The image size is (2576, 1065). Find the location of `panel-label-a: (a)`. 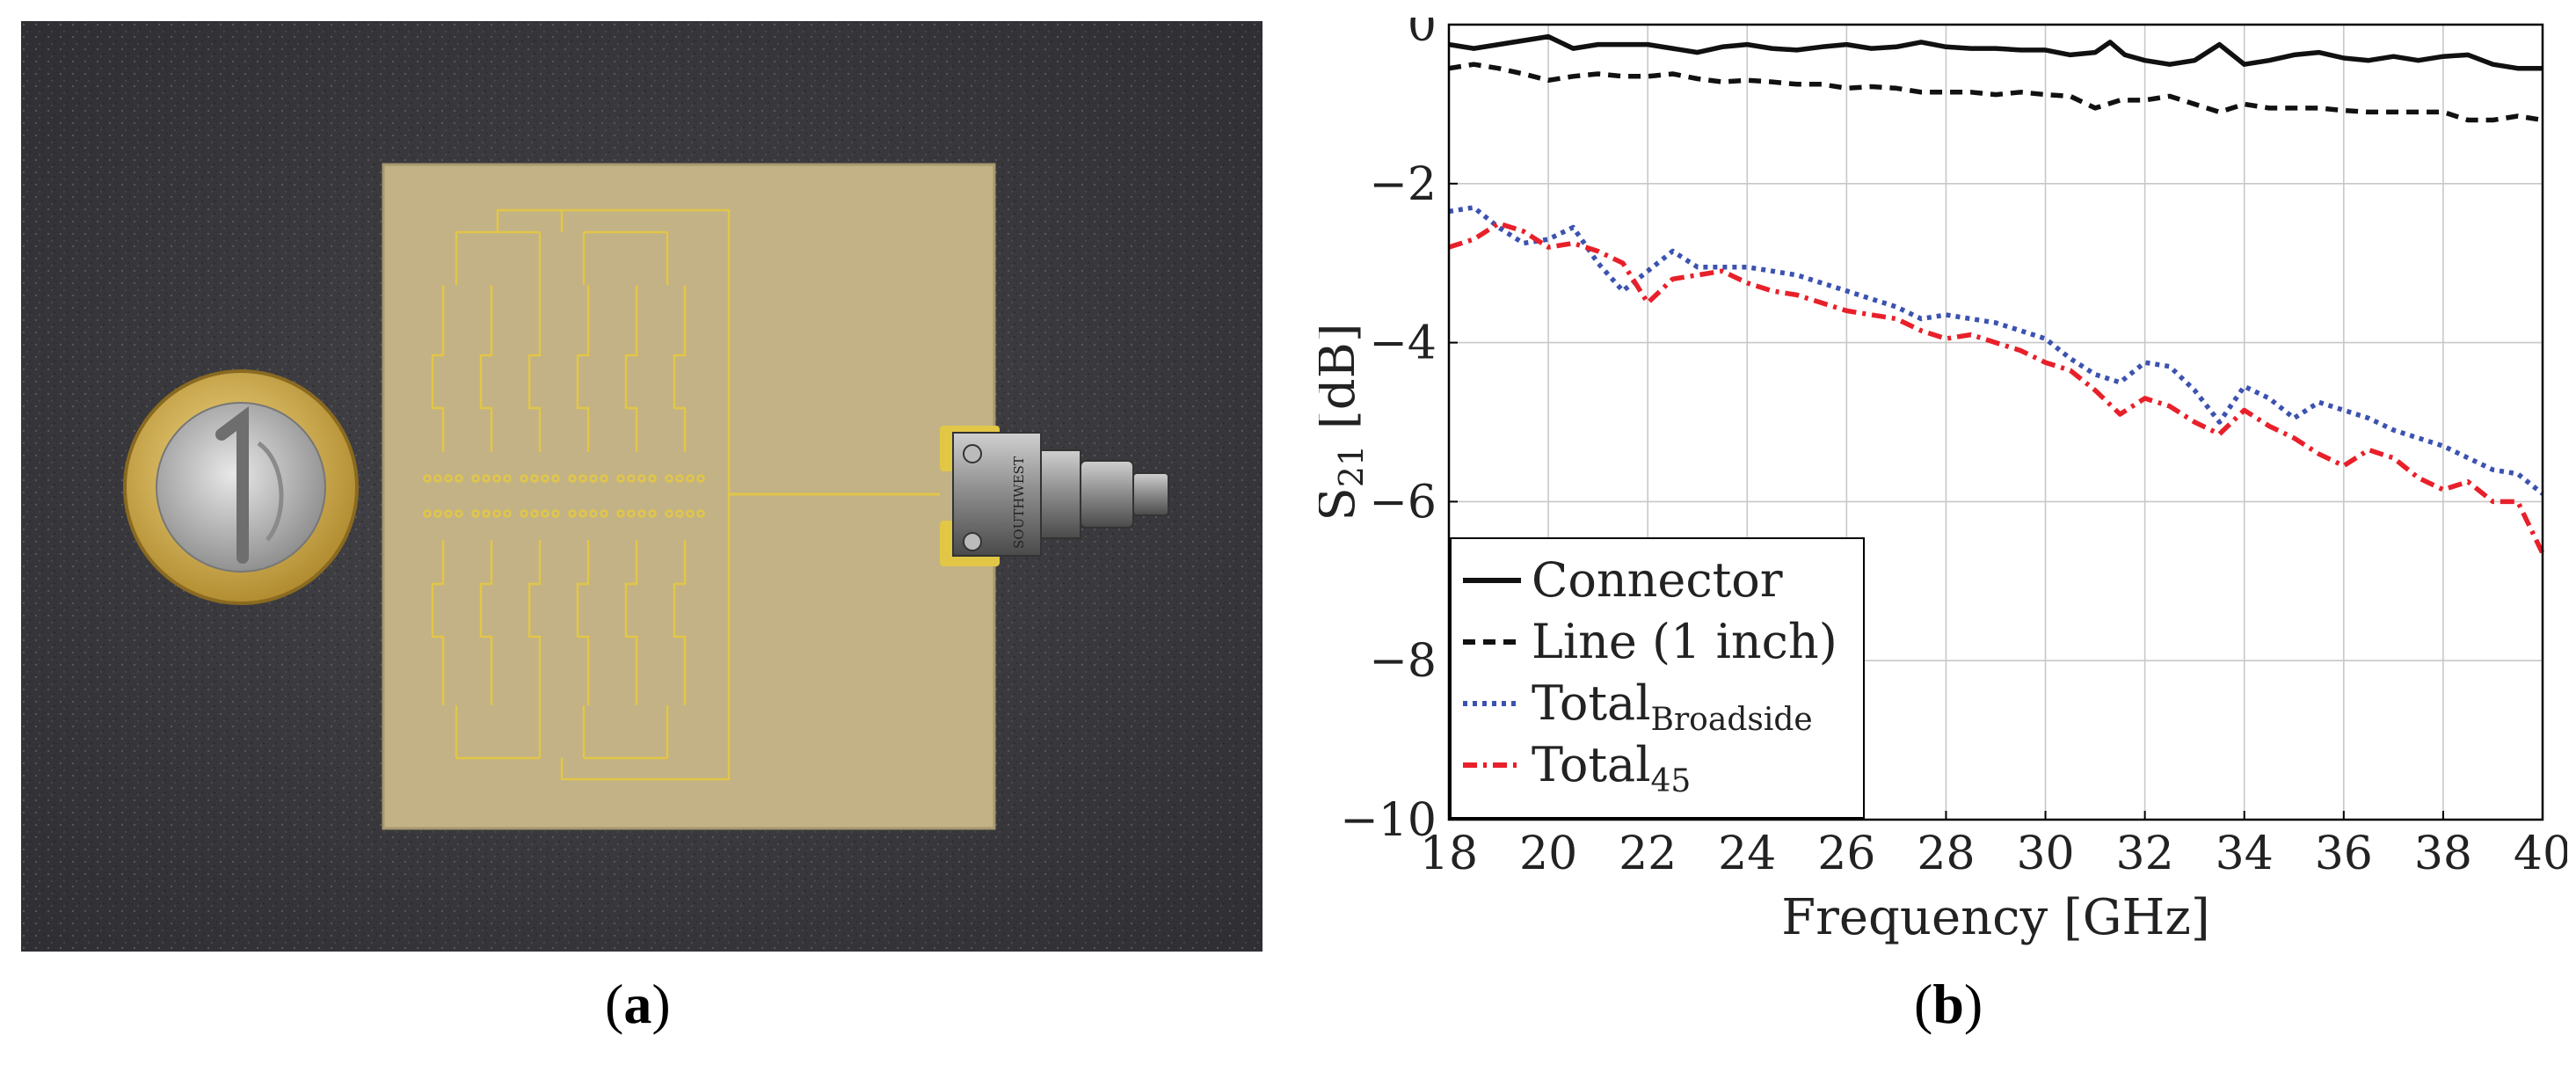

panel-label-a: (a) is located at coordinates (638, 1004).